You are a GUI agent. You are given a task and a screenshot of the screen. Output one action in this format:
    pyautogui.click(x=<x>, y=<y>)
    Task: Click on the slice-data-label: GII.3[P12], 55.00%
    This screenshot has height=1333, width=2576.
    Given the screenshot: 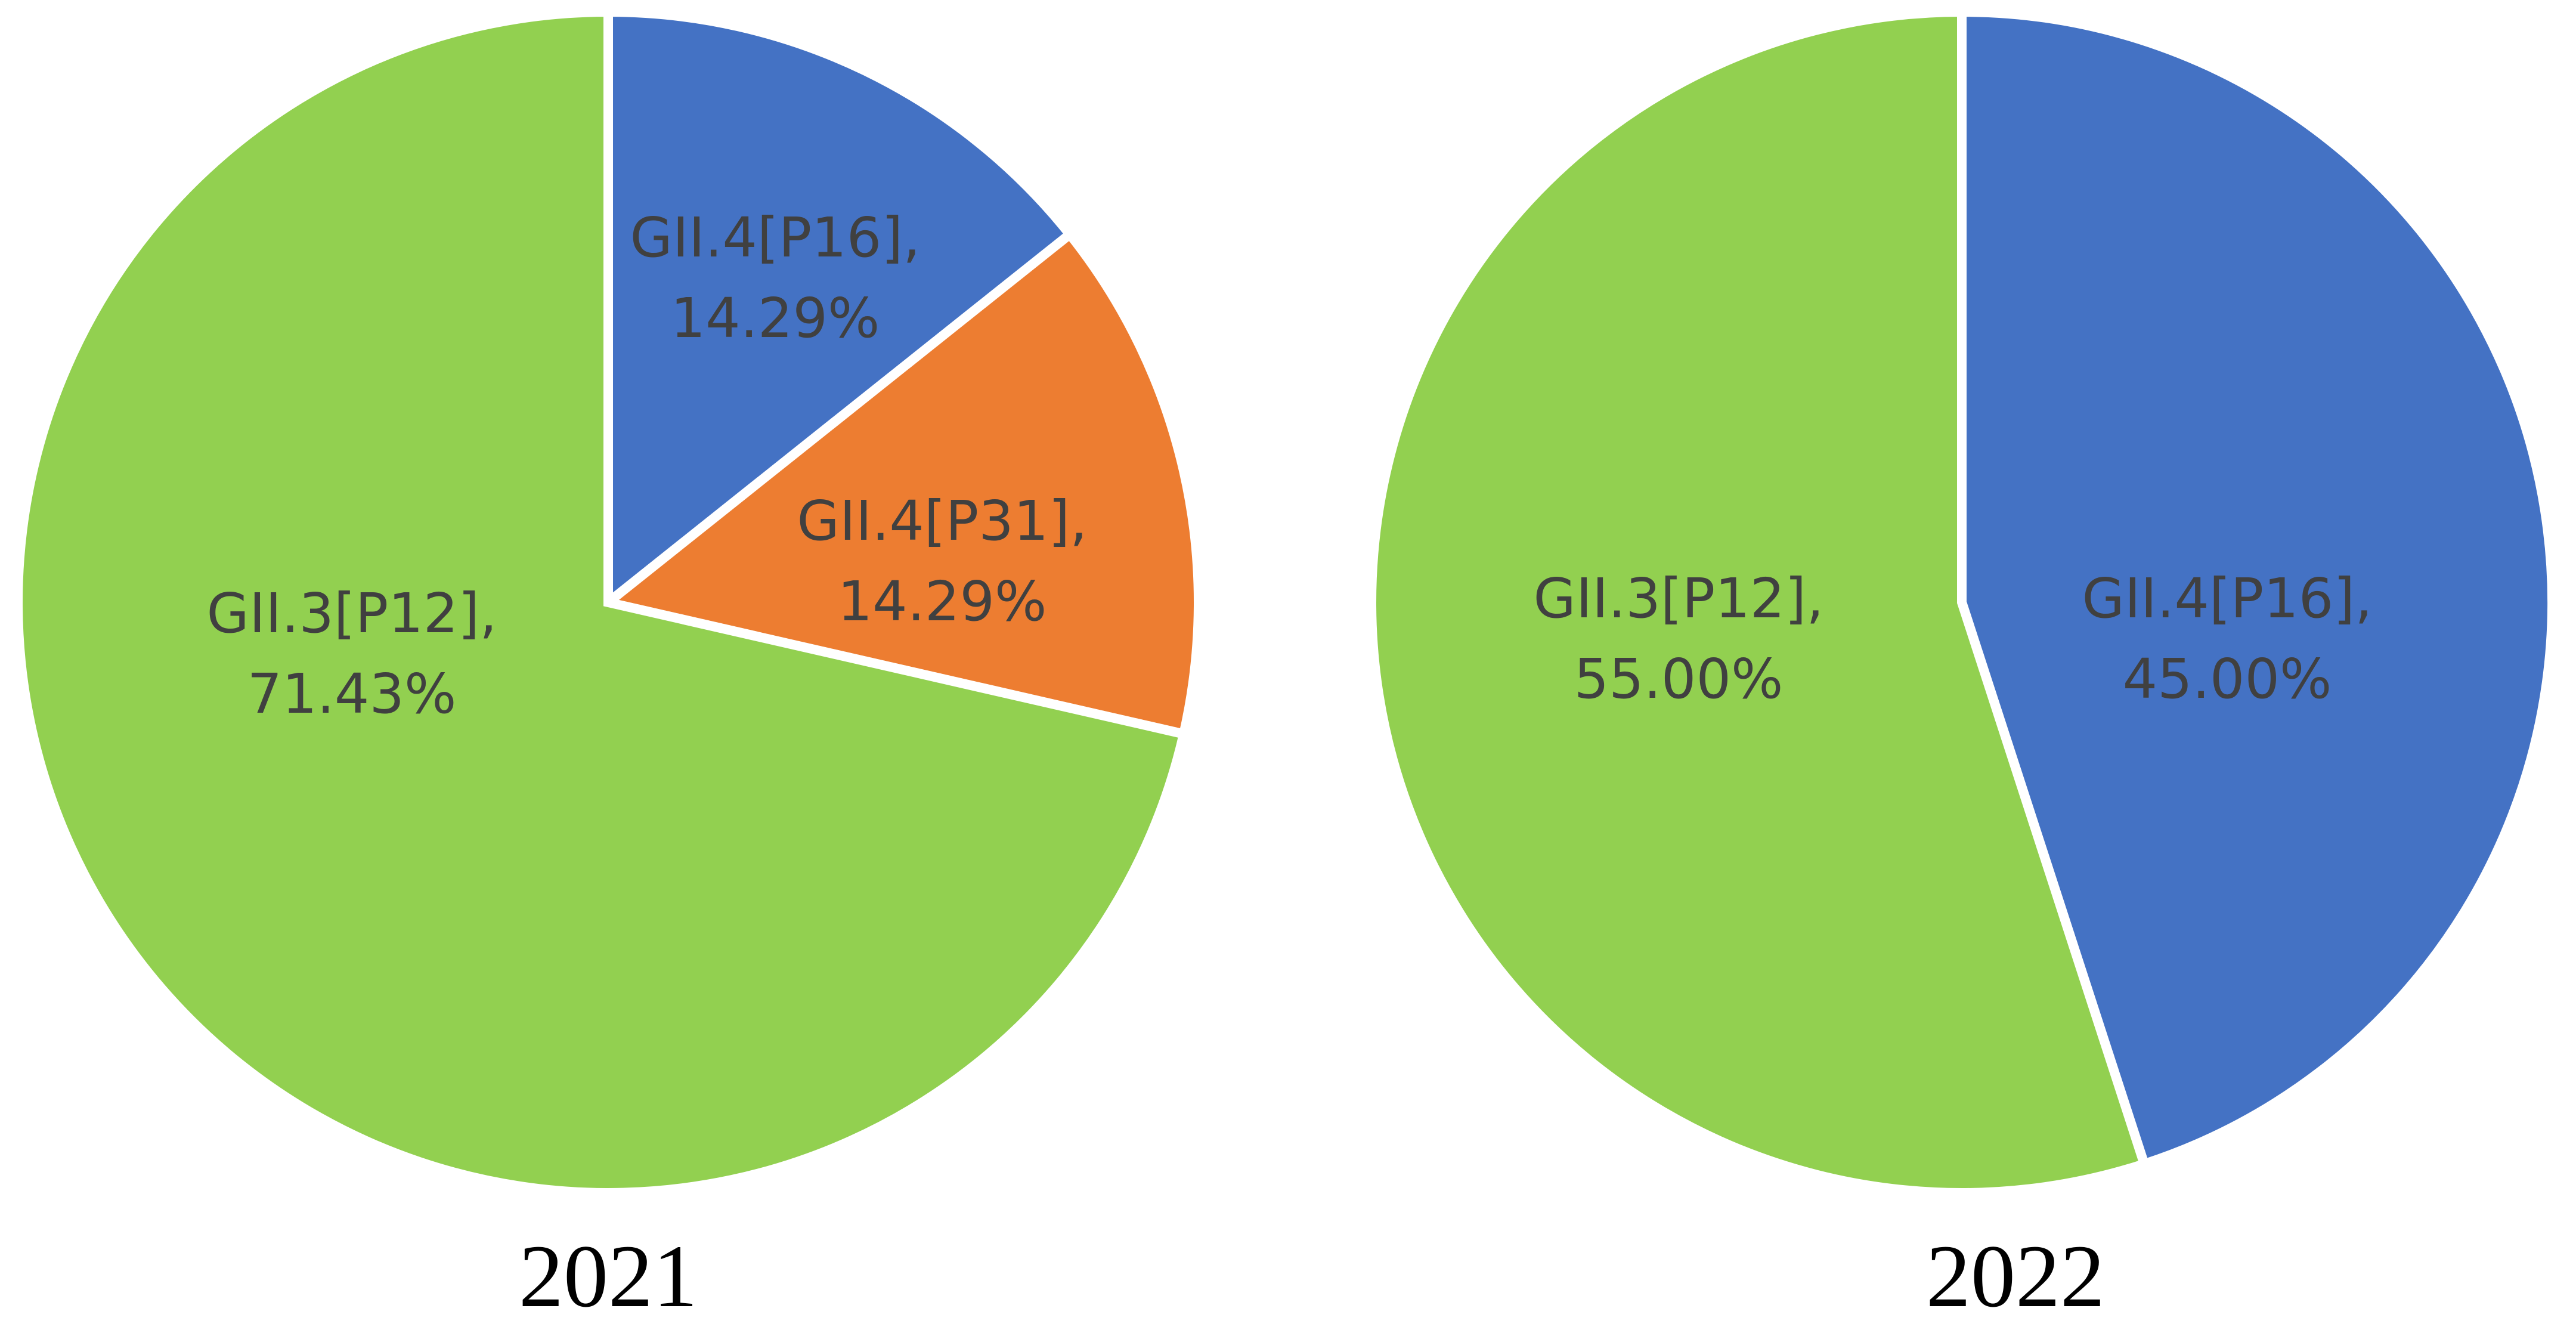 What is the action you would take?
    pyautogui.click(x=1679, y=639)
    